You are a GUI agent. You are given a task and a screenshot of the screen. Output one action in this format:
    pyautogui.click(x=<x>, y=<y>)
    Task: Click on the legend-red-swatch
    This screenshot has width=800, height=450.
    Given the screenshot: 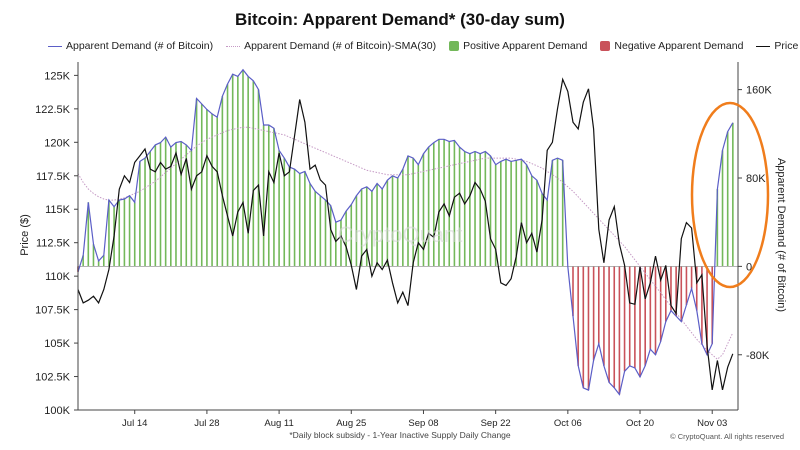 What is the action you would take?
    pyautogui.click(x=605, y=46)
    